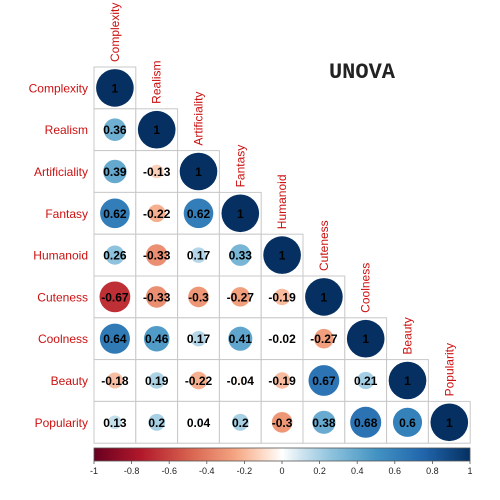 The height and width of the screenshot is (500, 500). I want to click on corr-cell-coolness-fantasy: 0.41, so click(240, 339).